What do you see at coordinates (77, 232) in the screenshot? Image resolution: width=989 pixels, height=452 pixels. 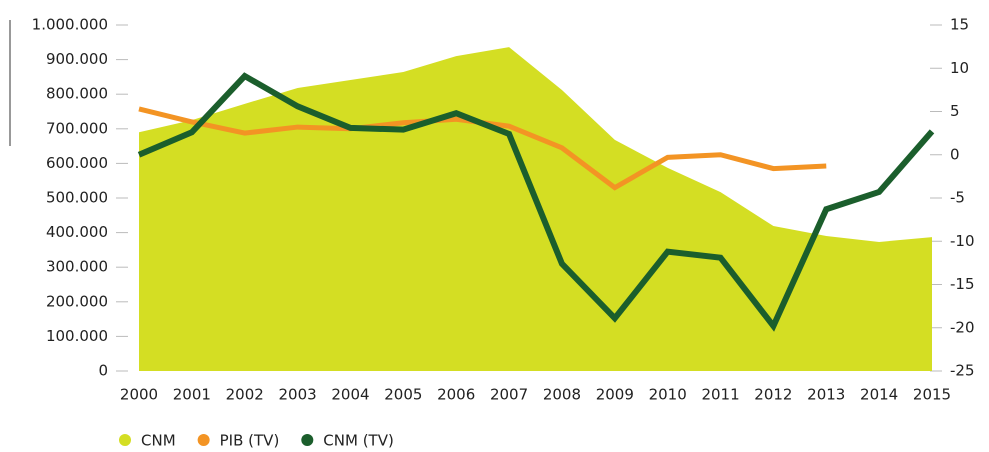 I see `y-tick-label: 400.000` at bounding box center [77, 232].